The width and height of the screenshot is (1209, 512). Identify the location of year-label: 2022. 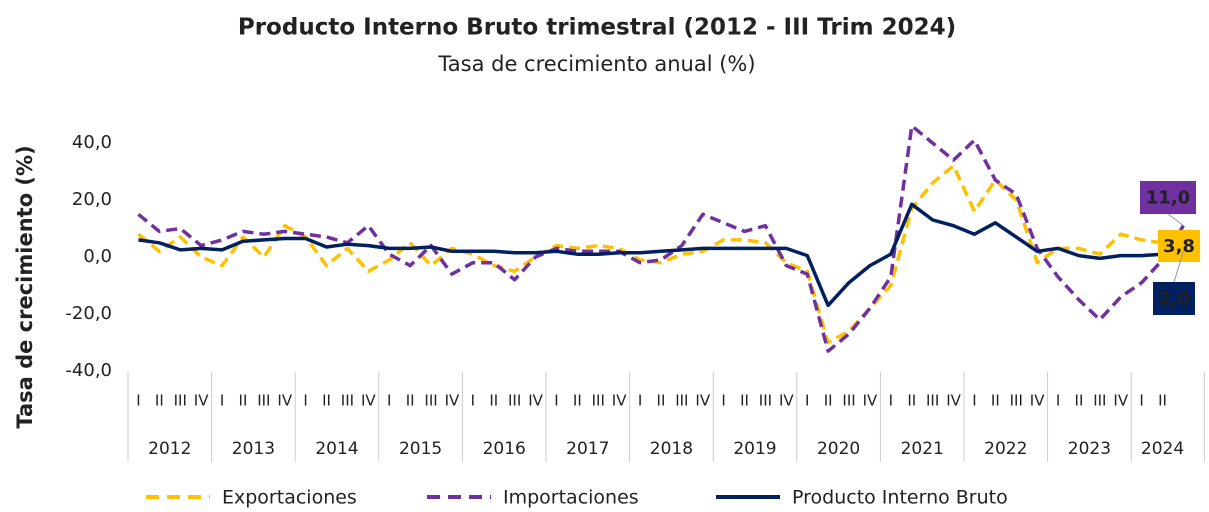
(1005, 449).